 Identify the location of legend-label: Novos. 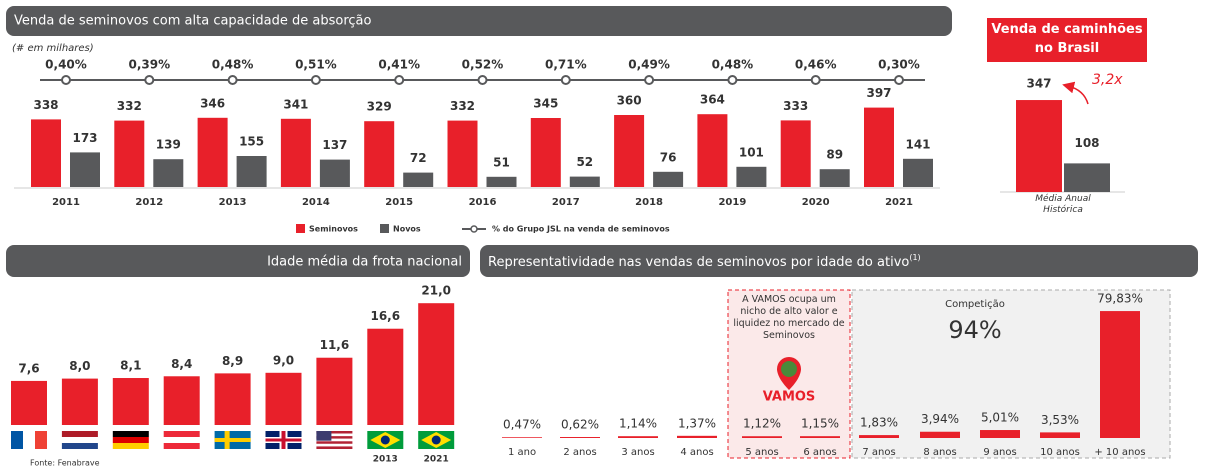
(407, 229).